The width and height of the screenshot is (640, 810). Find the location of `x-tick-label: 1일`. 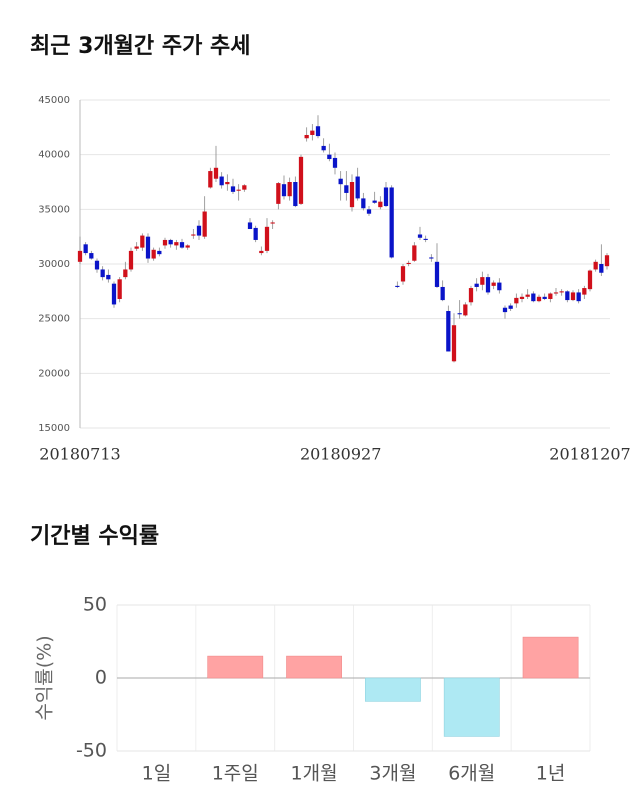

x-tick-label: 1일 is located at coordinates (157, 774).